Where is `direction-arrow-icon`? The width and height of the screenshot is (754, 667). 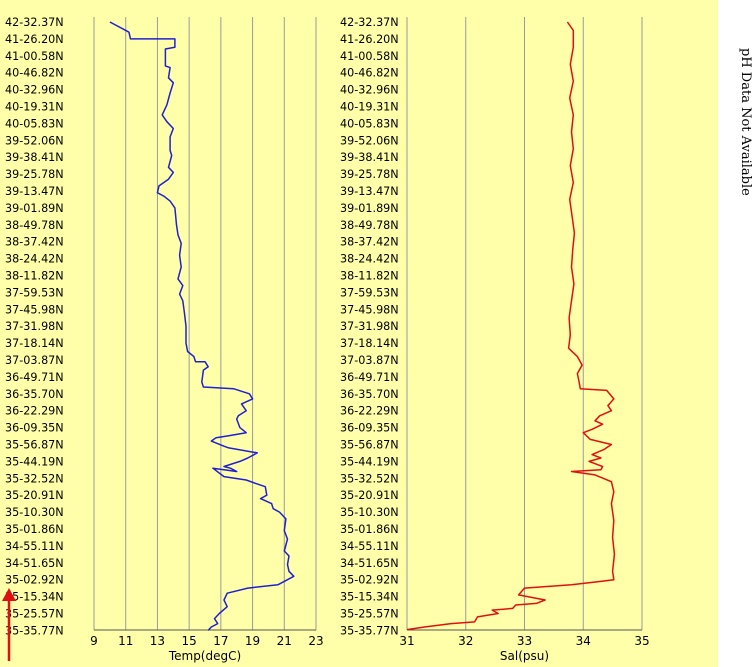 direction-arrow-icon is located at coordinates (9, 624).